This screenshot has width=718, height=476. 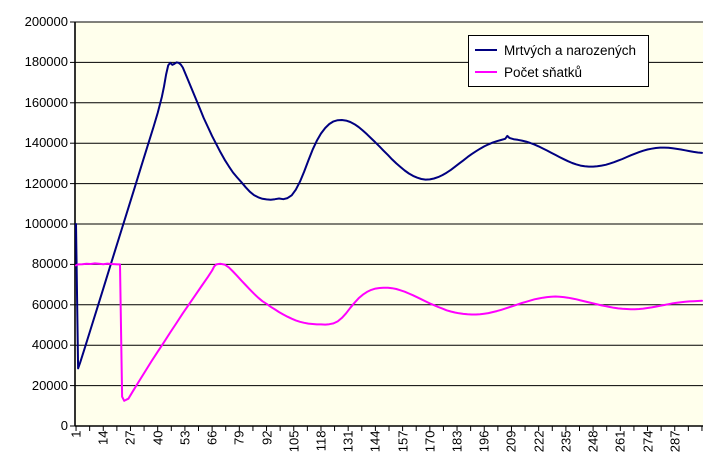 I want to click on x-axis-tick-label: 66, so click(x=212, y=437).